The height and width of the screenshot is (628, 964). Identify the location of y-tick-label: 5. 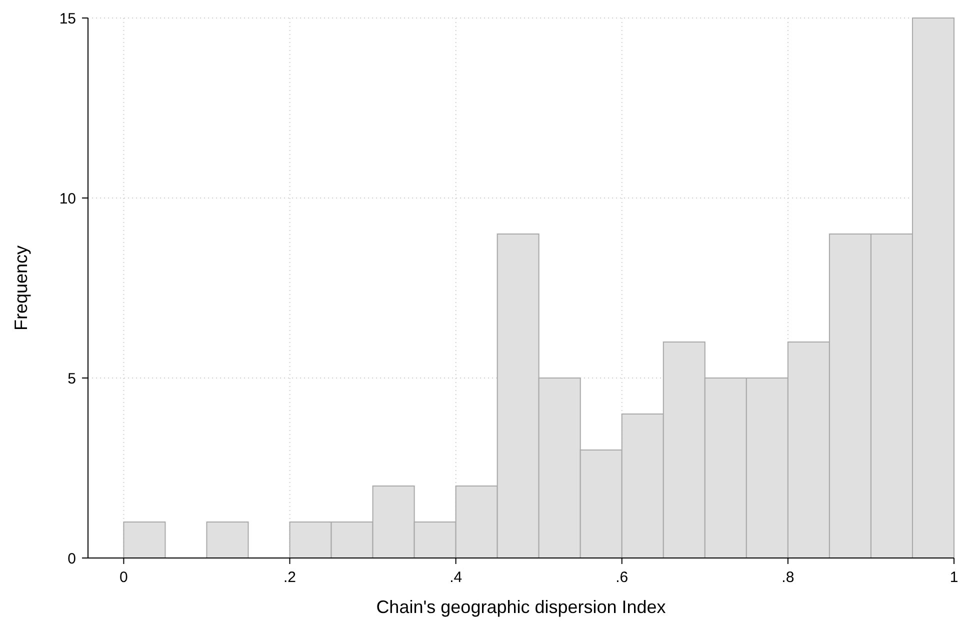
(72, 379).